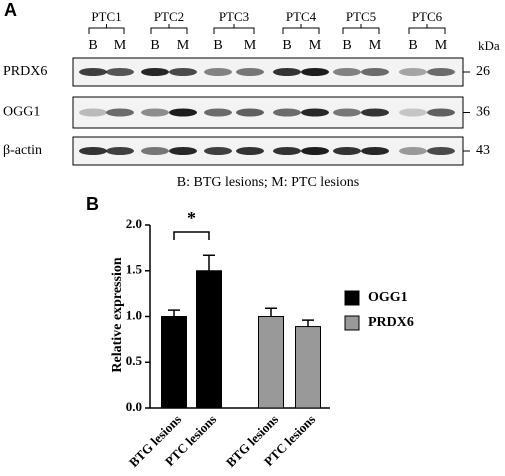 The width and height of the screenshot is (505, 476). I want to click on size-label: 43, so click(483, 150).